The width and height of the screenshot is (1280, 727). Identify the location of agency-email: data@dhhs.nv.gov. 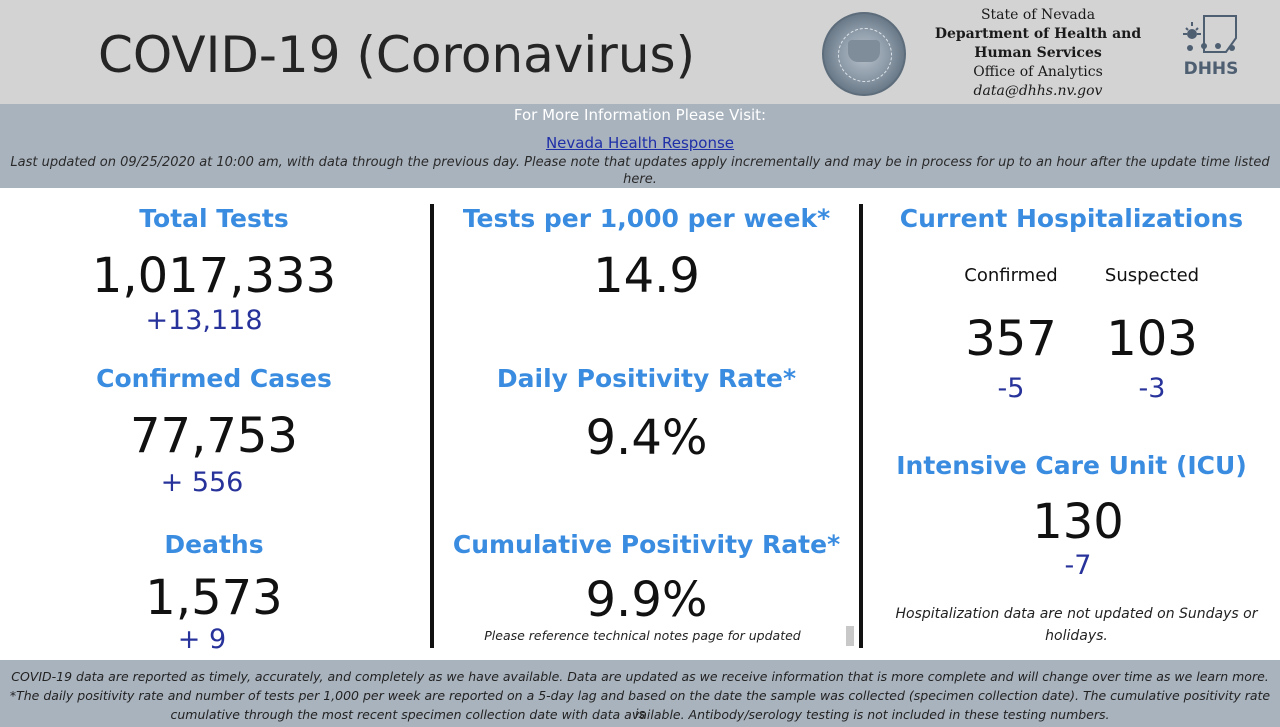
(1038, 91).